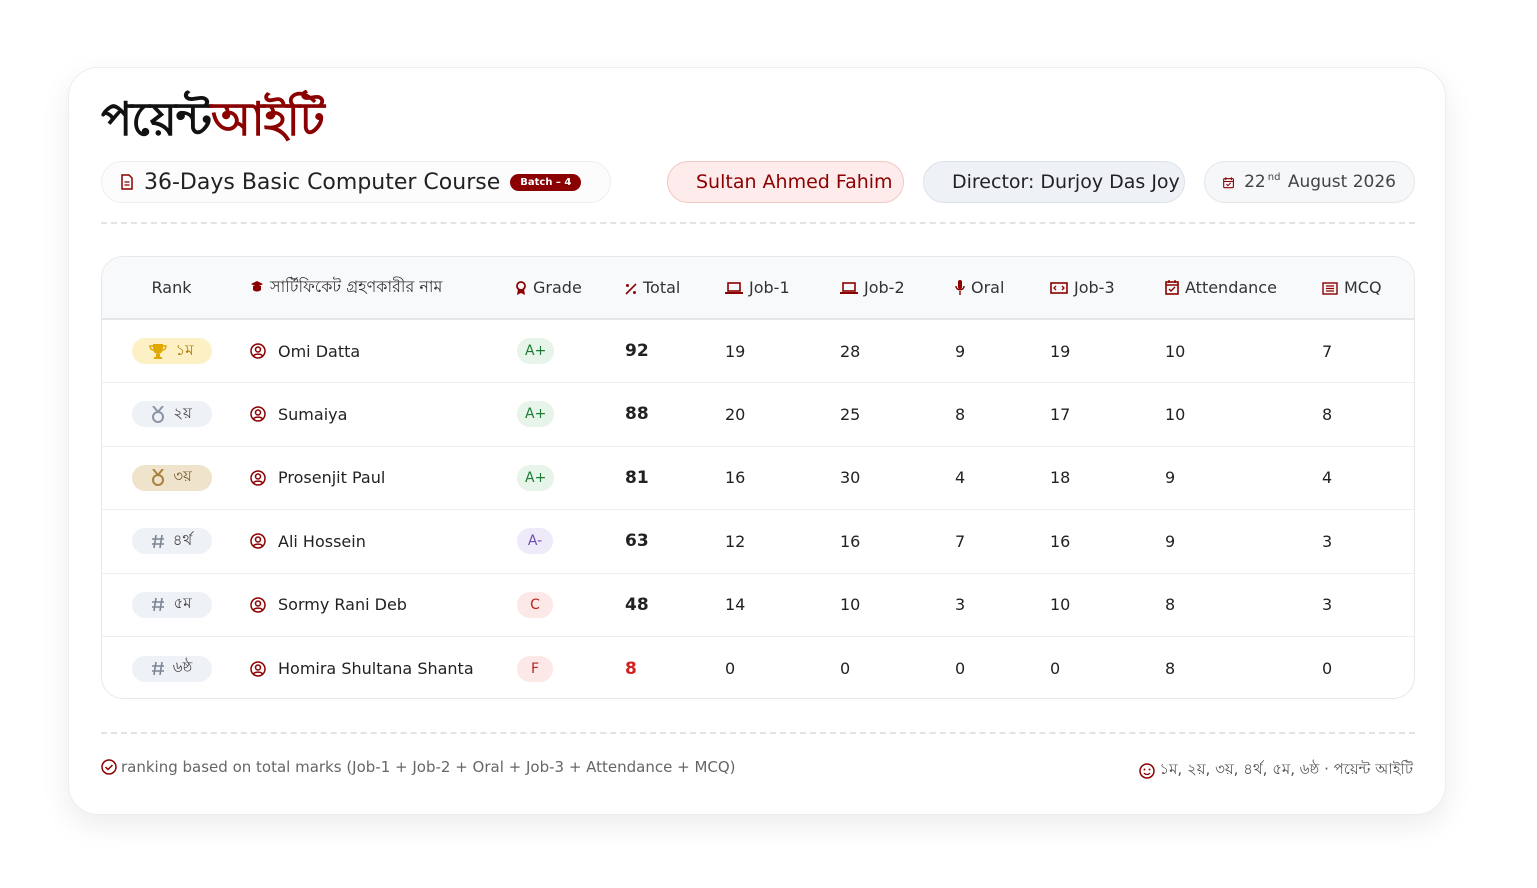 Image resolution: width=1537 pixels, height=888 pixels. I want to click on column-title: Grade, so click(557, 287).